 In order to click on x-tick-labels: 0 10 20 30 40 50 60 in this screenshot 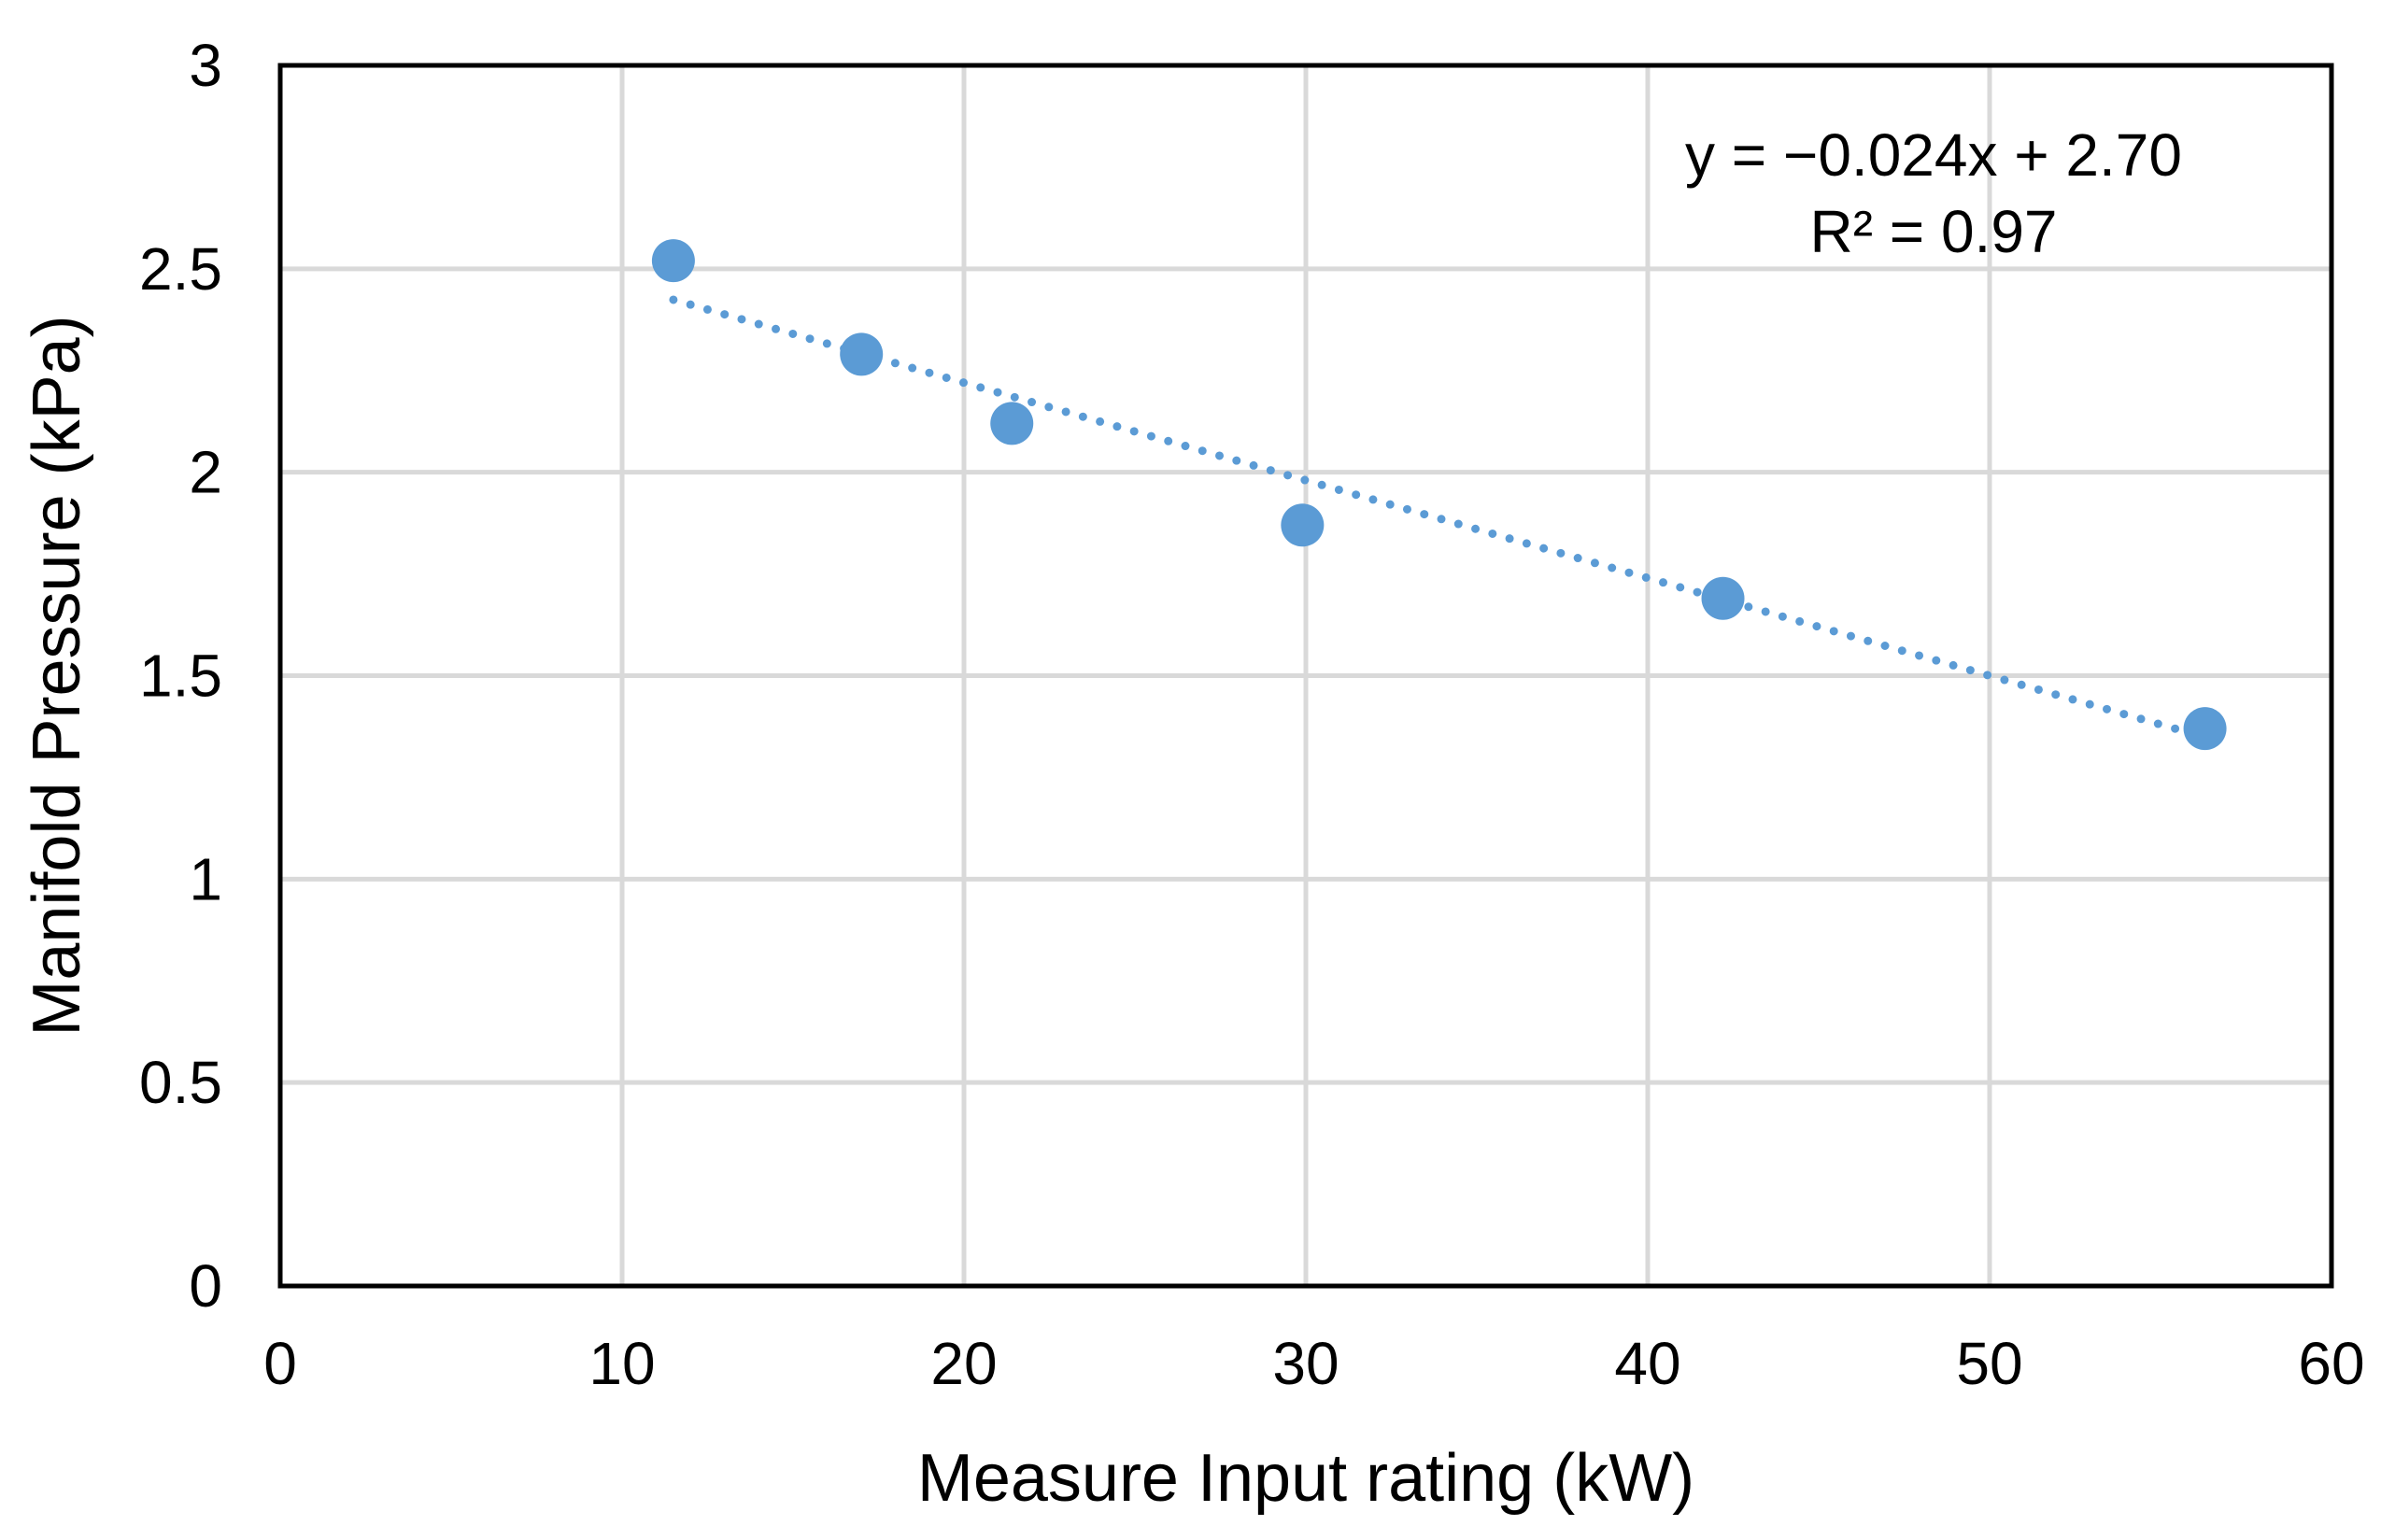, I will do `click(1313, 1364)`.